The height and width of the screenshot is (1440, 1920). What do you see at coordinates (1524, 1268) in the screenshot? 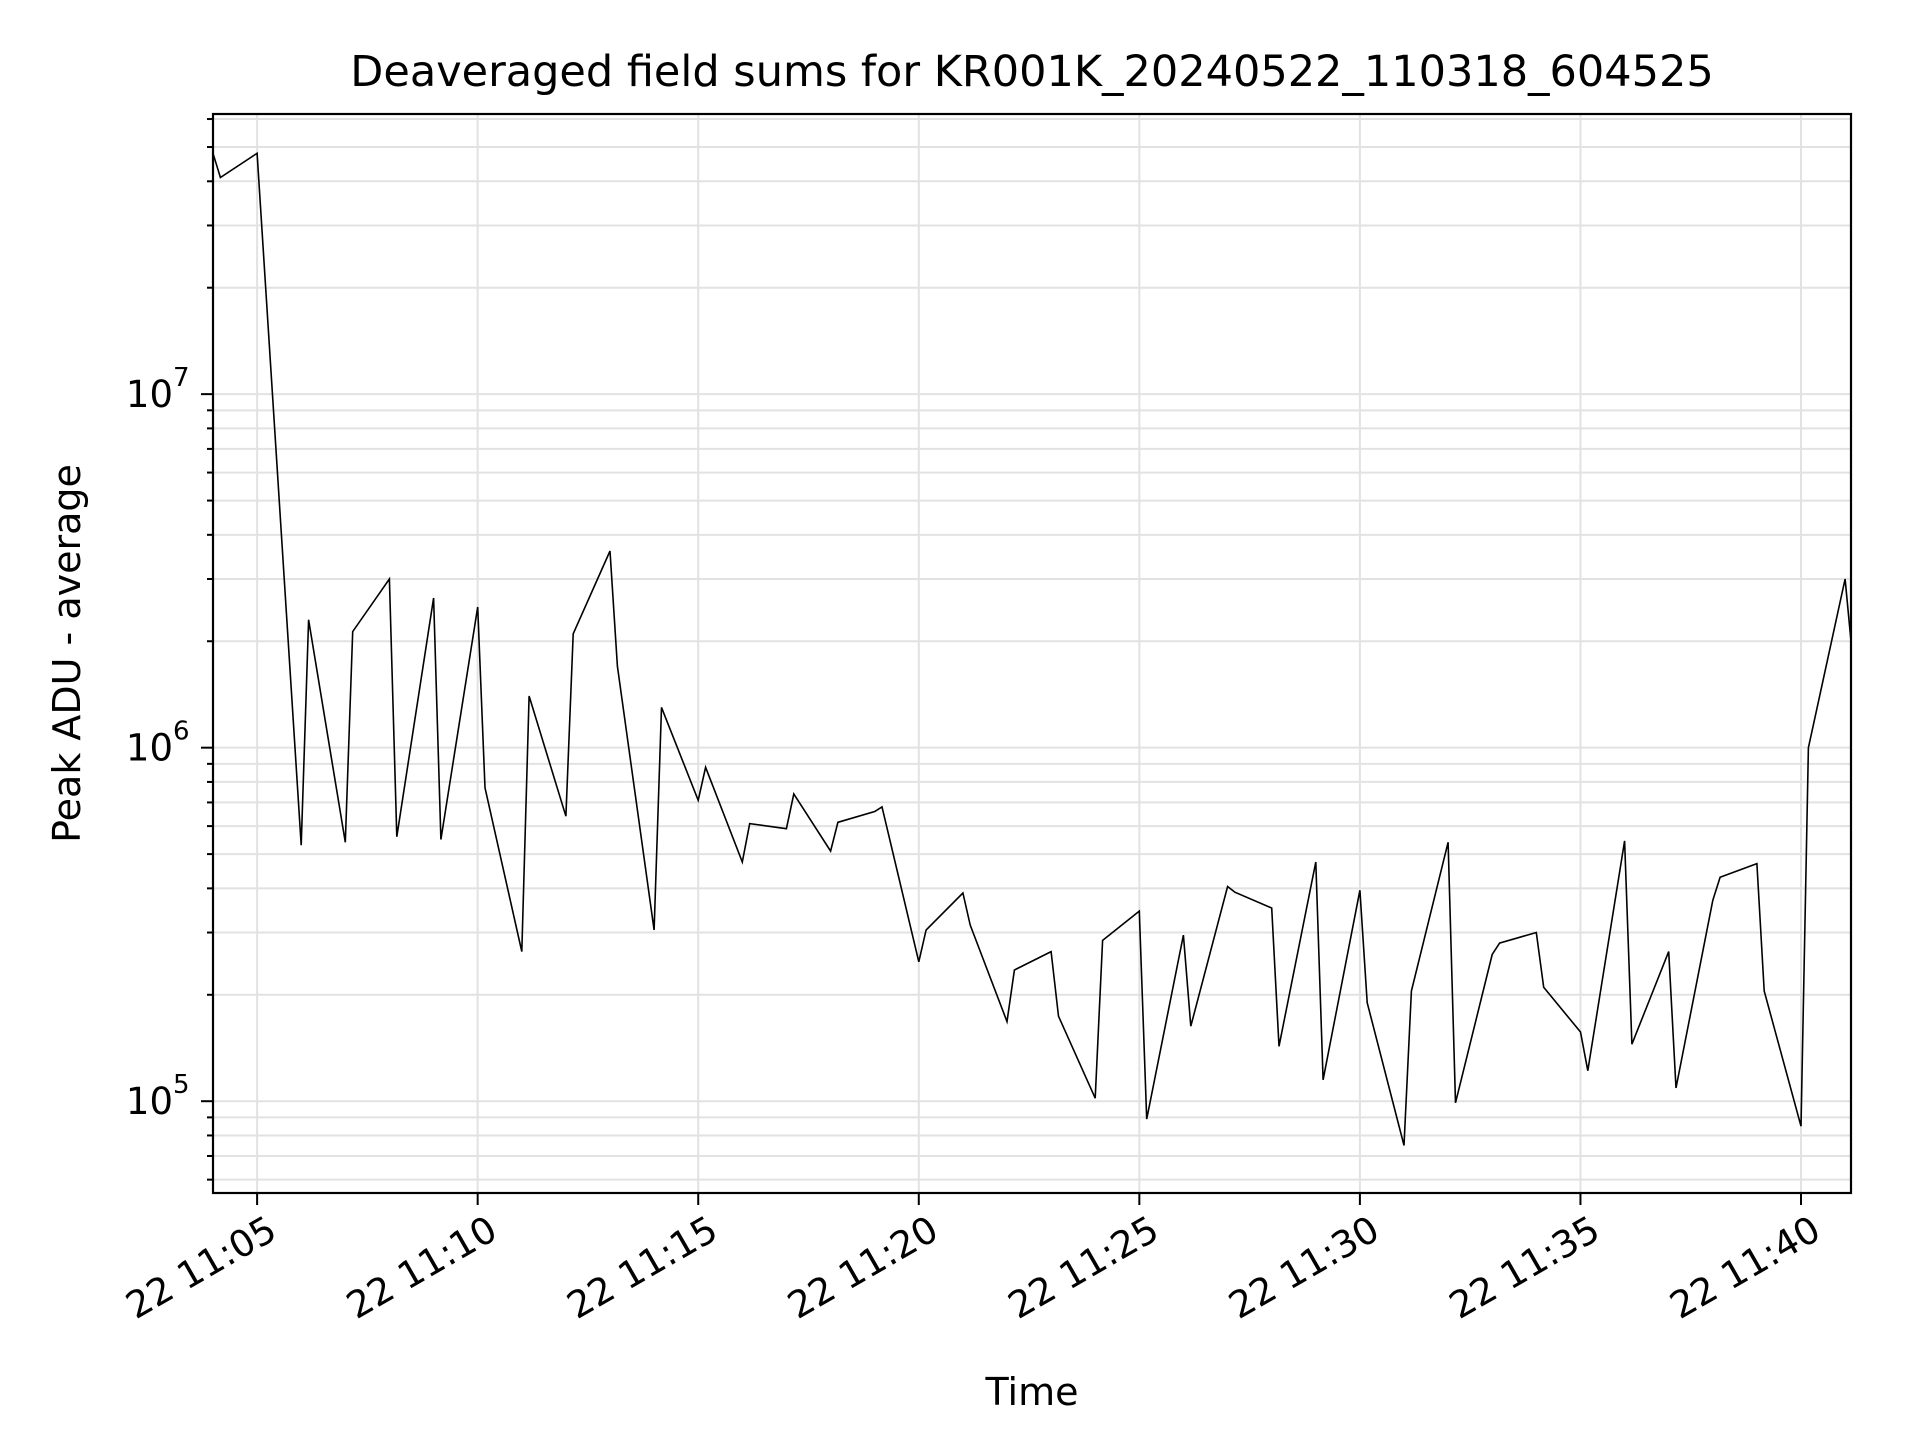
I see `x-tick-label: 22 11:35` at bounding box center [1524, 1268].